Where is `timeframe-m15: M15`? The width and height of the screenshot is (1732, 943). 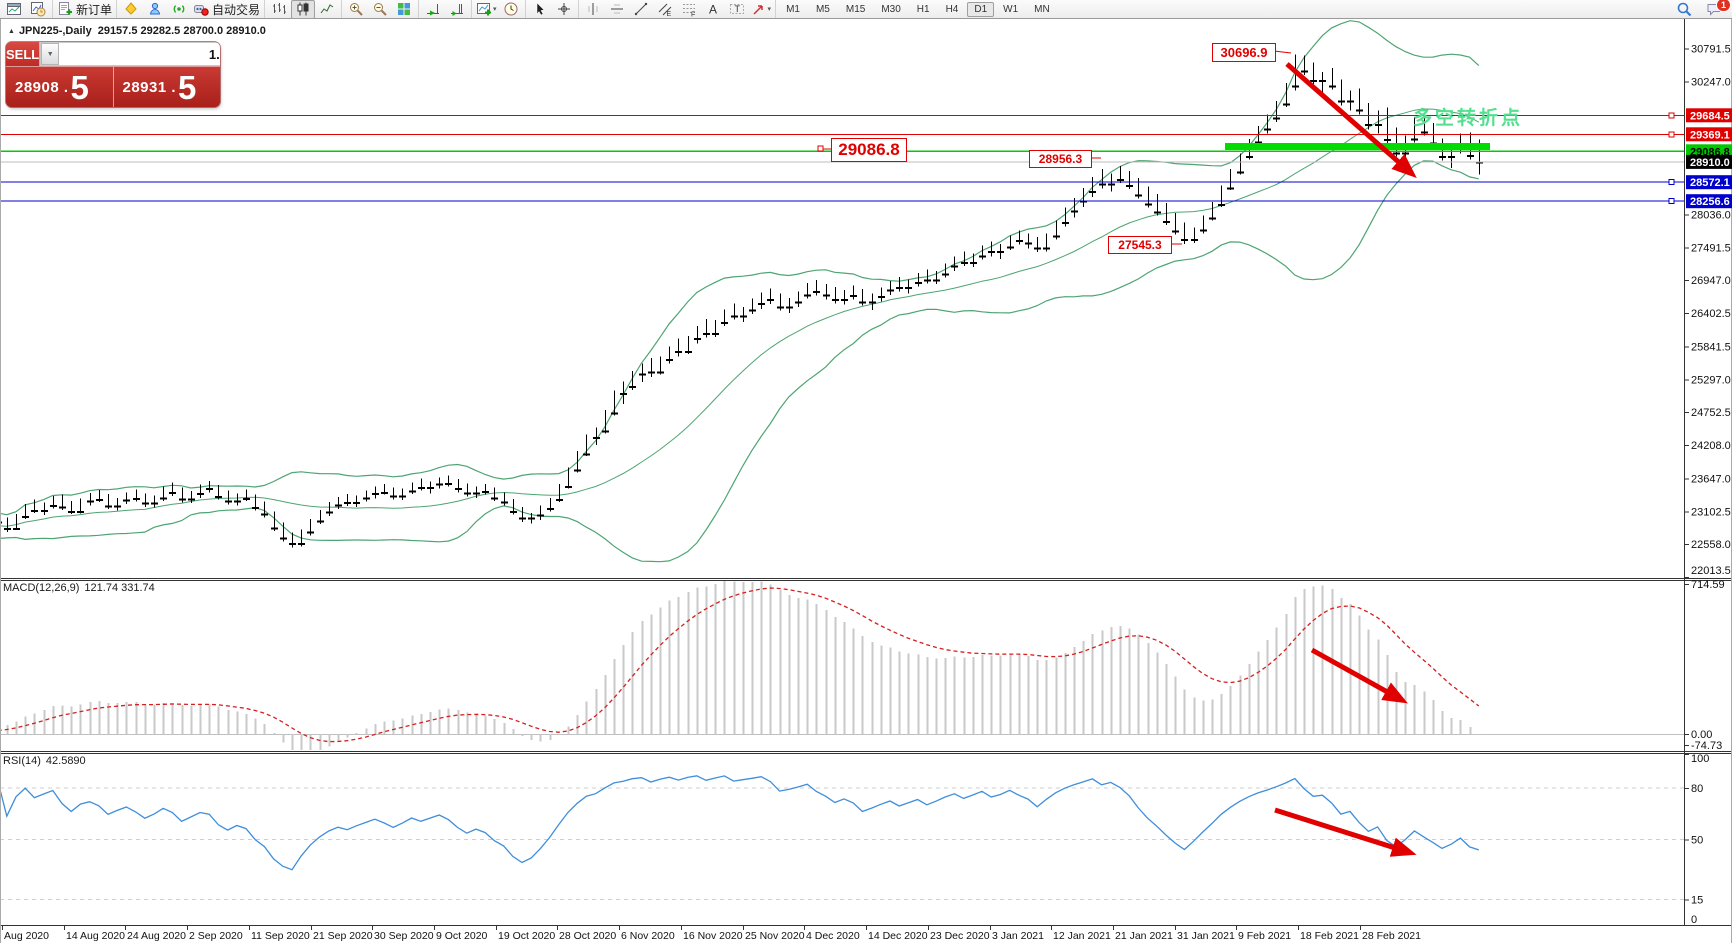 timeframe-m15: M15 is located at coordinates (855, 9).